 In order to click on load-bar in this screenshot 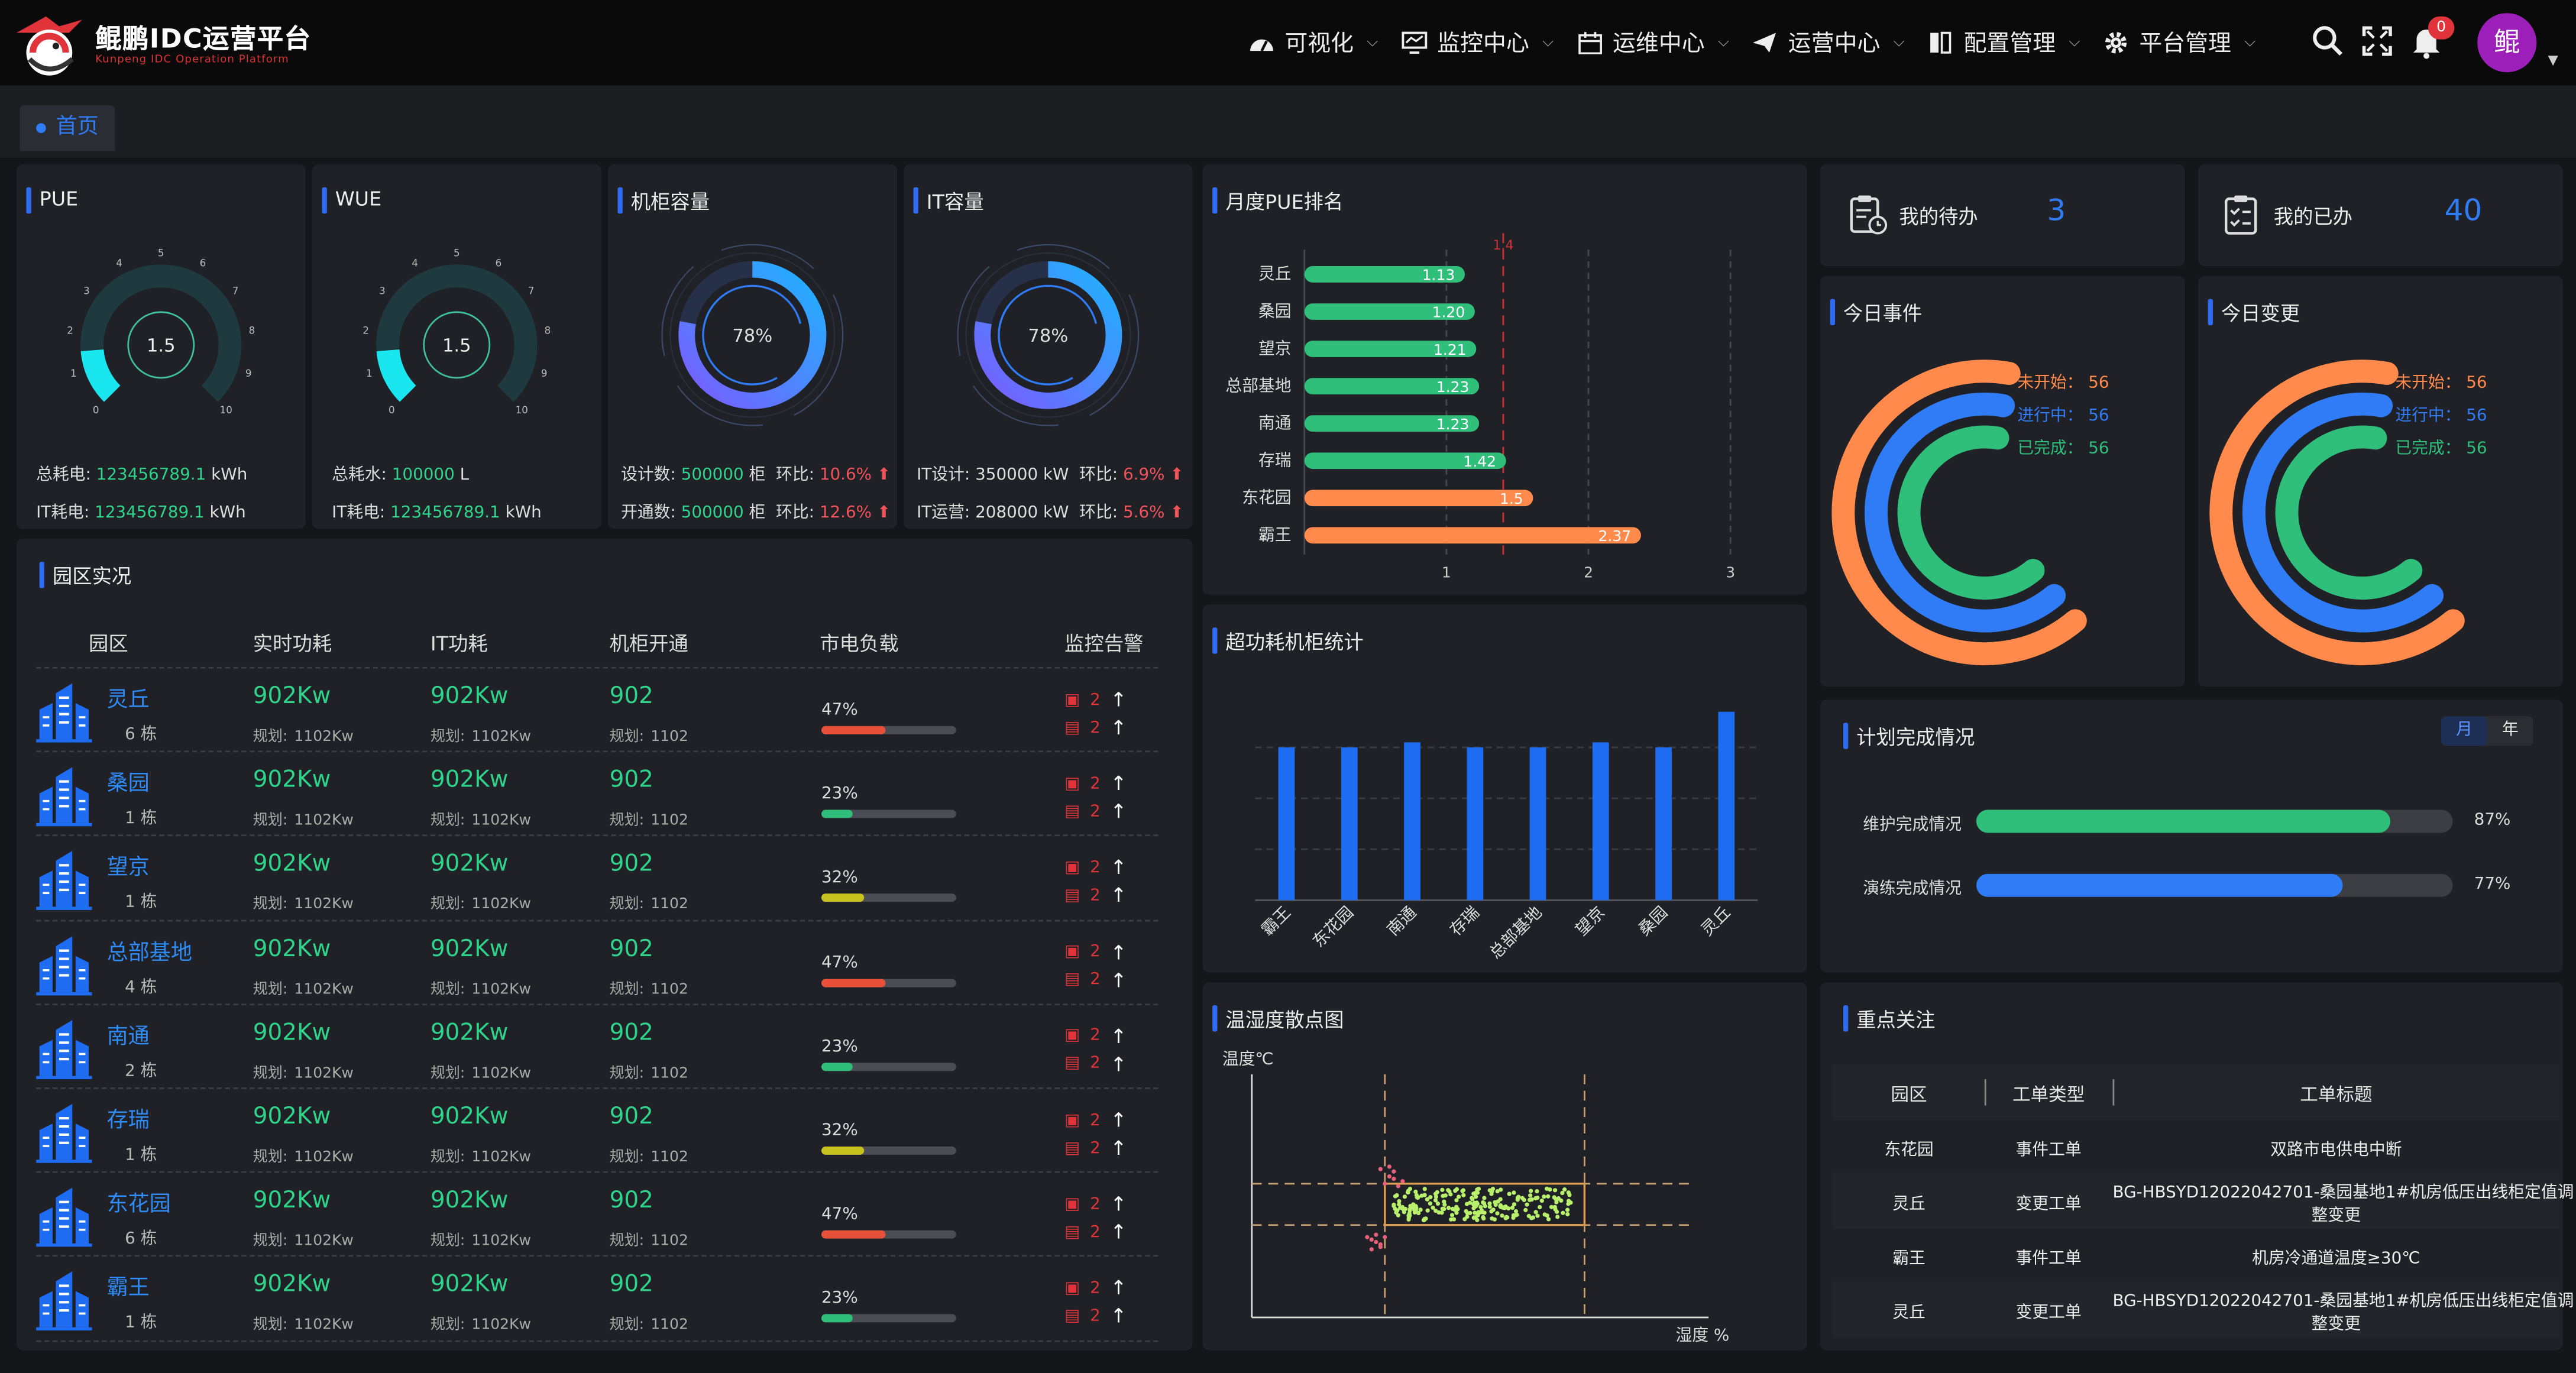, I will do `click(889, 1318)`.